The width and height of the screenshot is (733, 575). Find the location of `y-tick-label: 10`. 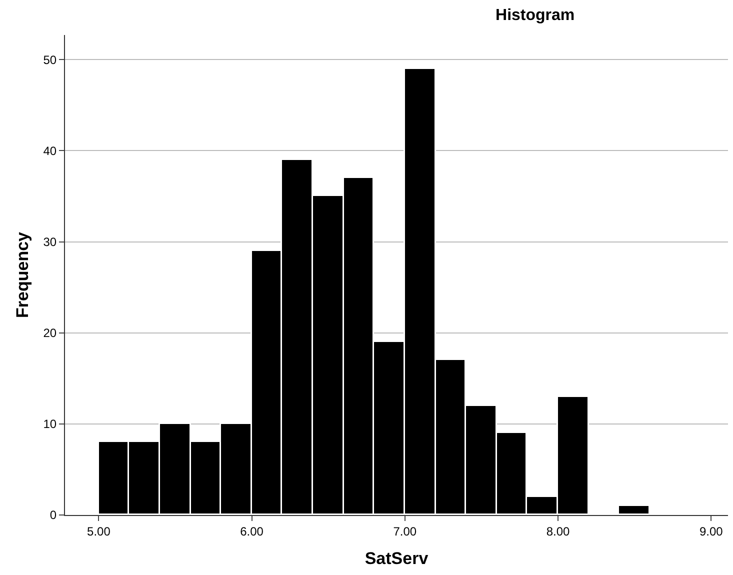

y-tick-label: 10 is located at coordinates (50, 424).